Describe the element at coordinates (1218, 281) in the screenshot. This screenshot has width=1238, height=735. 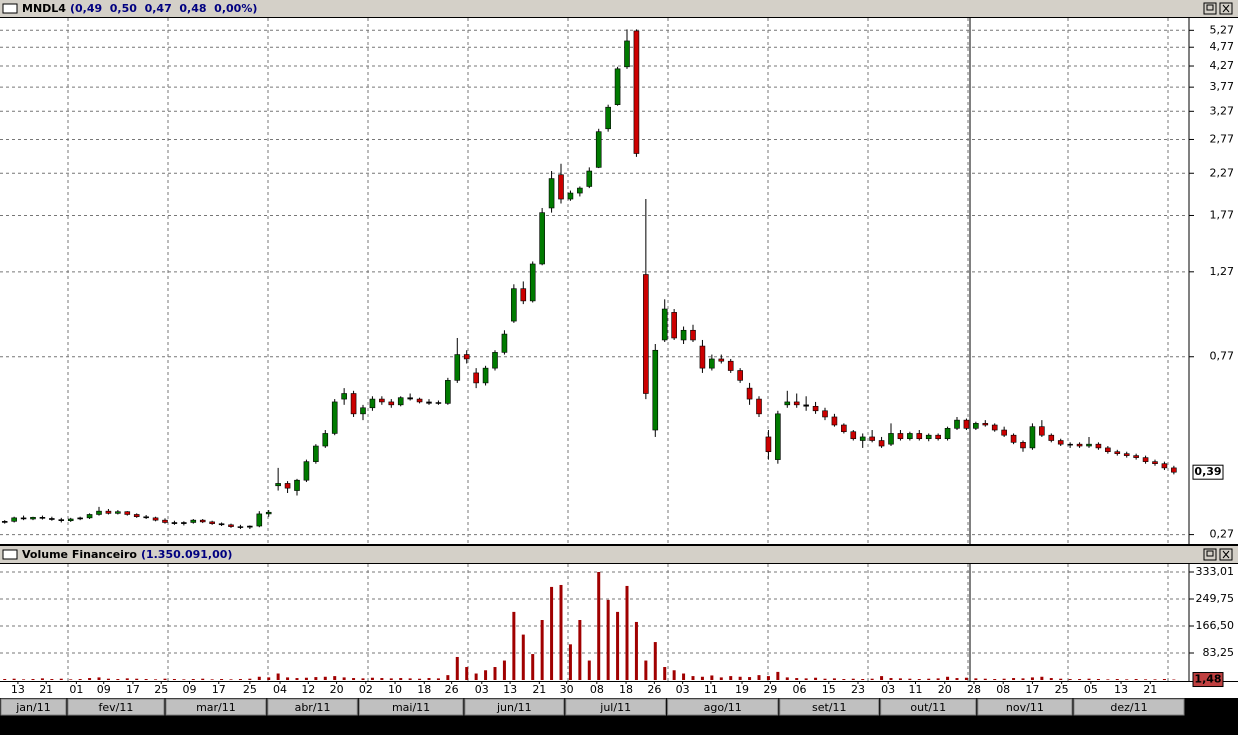
I see `window-controls` at that location.